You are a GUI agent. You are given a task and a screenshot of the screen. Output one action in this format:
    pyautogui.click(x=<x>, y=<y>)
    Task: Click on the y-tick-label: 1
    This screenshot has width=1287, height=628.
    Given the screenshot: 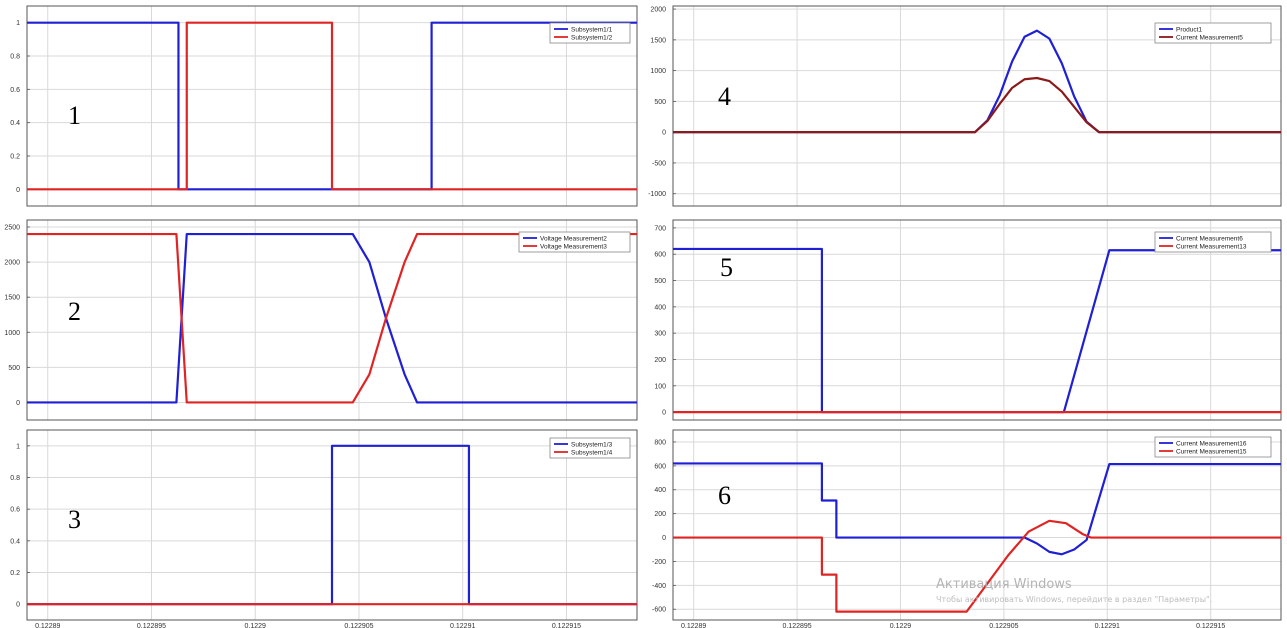 What is the action you would take?
    pyautogui.click(x=18, y=23)
    